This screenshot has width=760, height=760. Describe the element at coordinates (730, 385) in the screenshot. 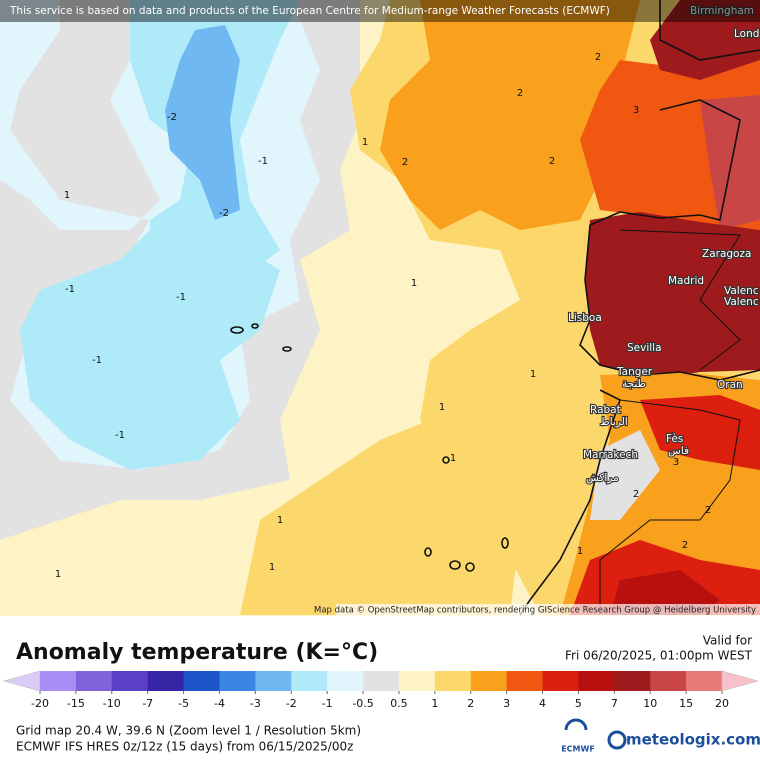

I see `city-label: Oran` at that location.